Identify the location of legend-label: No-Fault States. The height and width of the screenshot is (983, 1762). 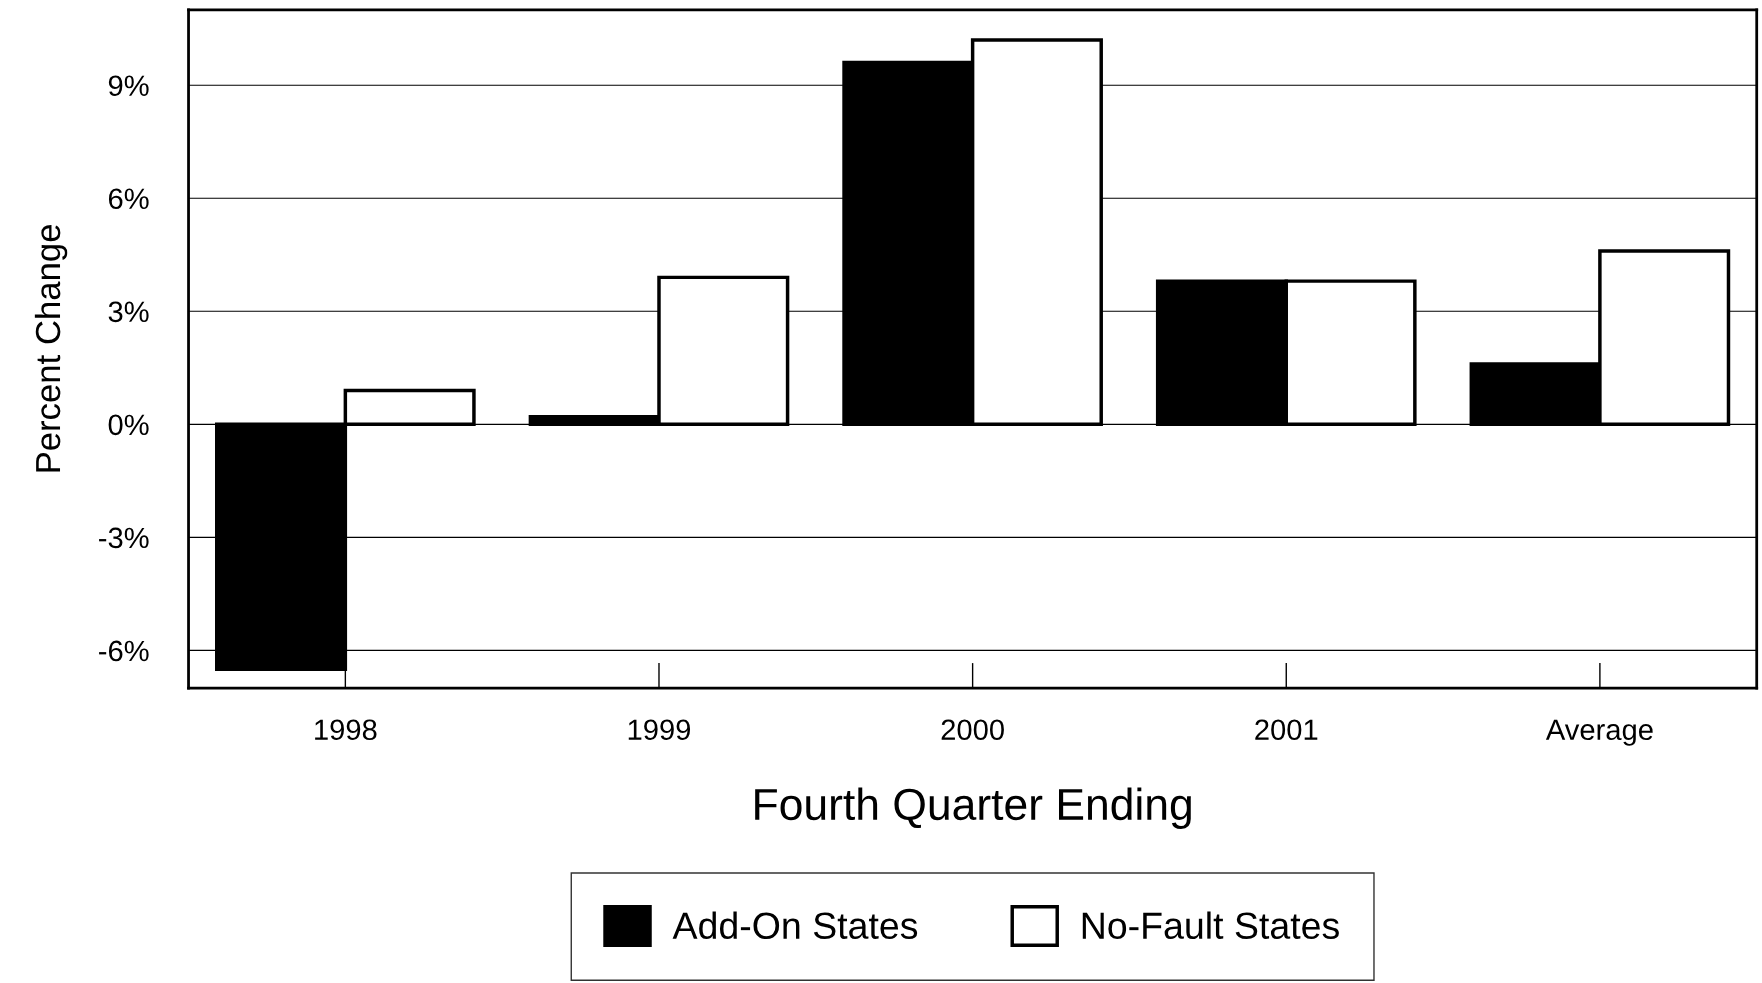
(1210, 925).